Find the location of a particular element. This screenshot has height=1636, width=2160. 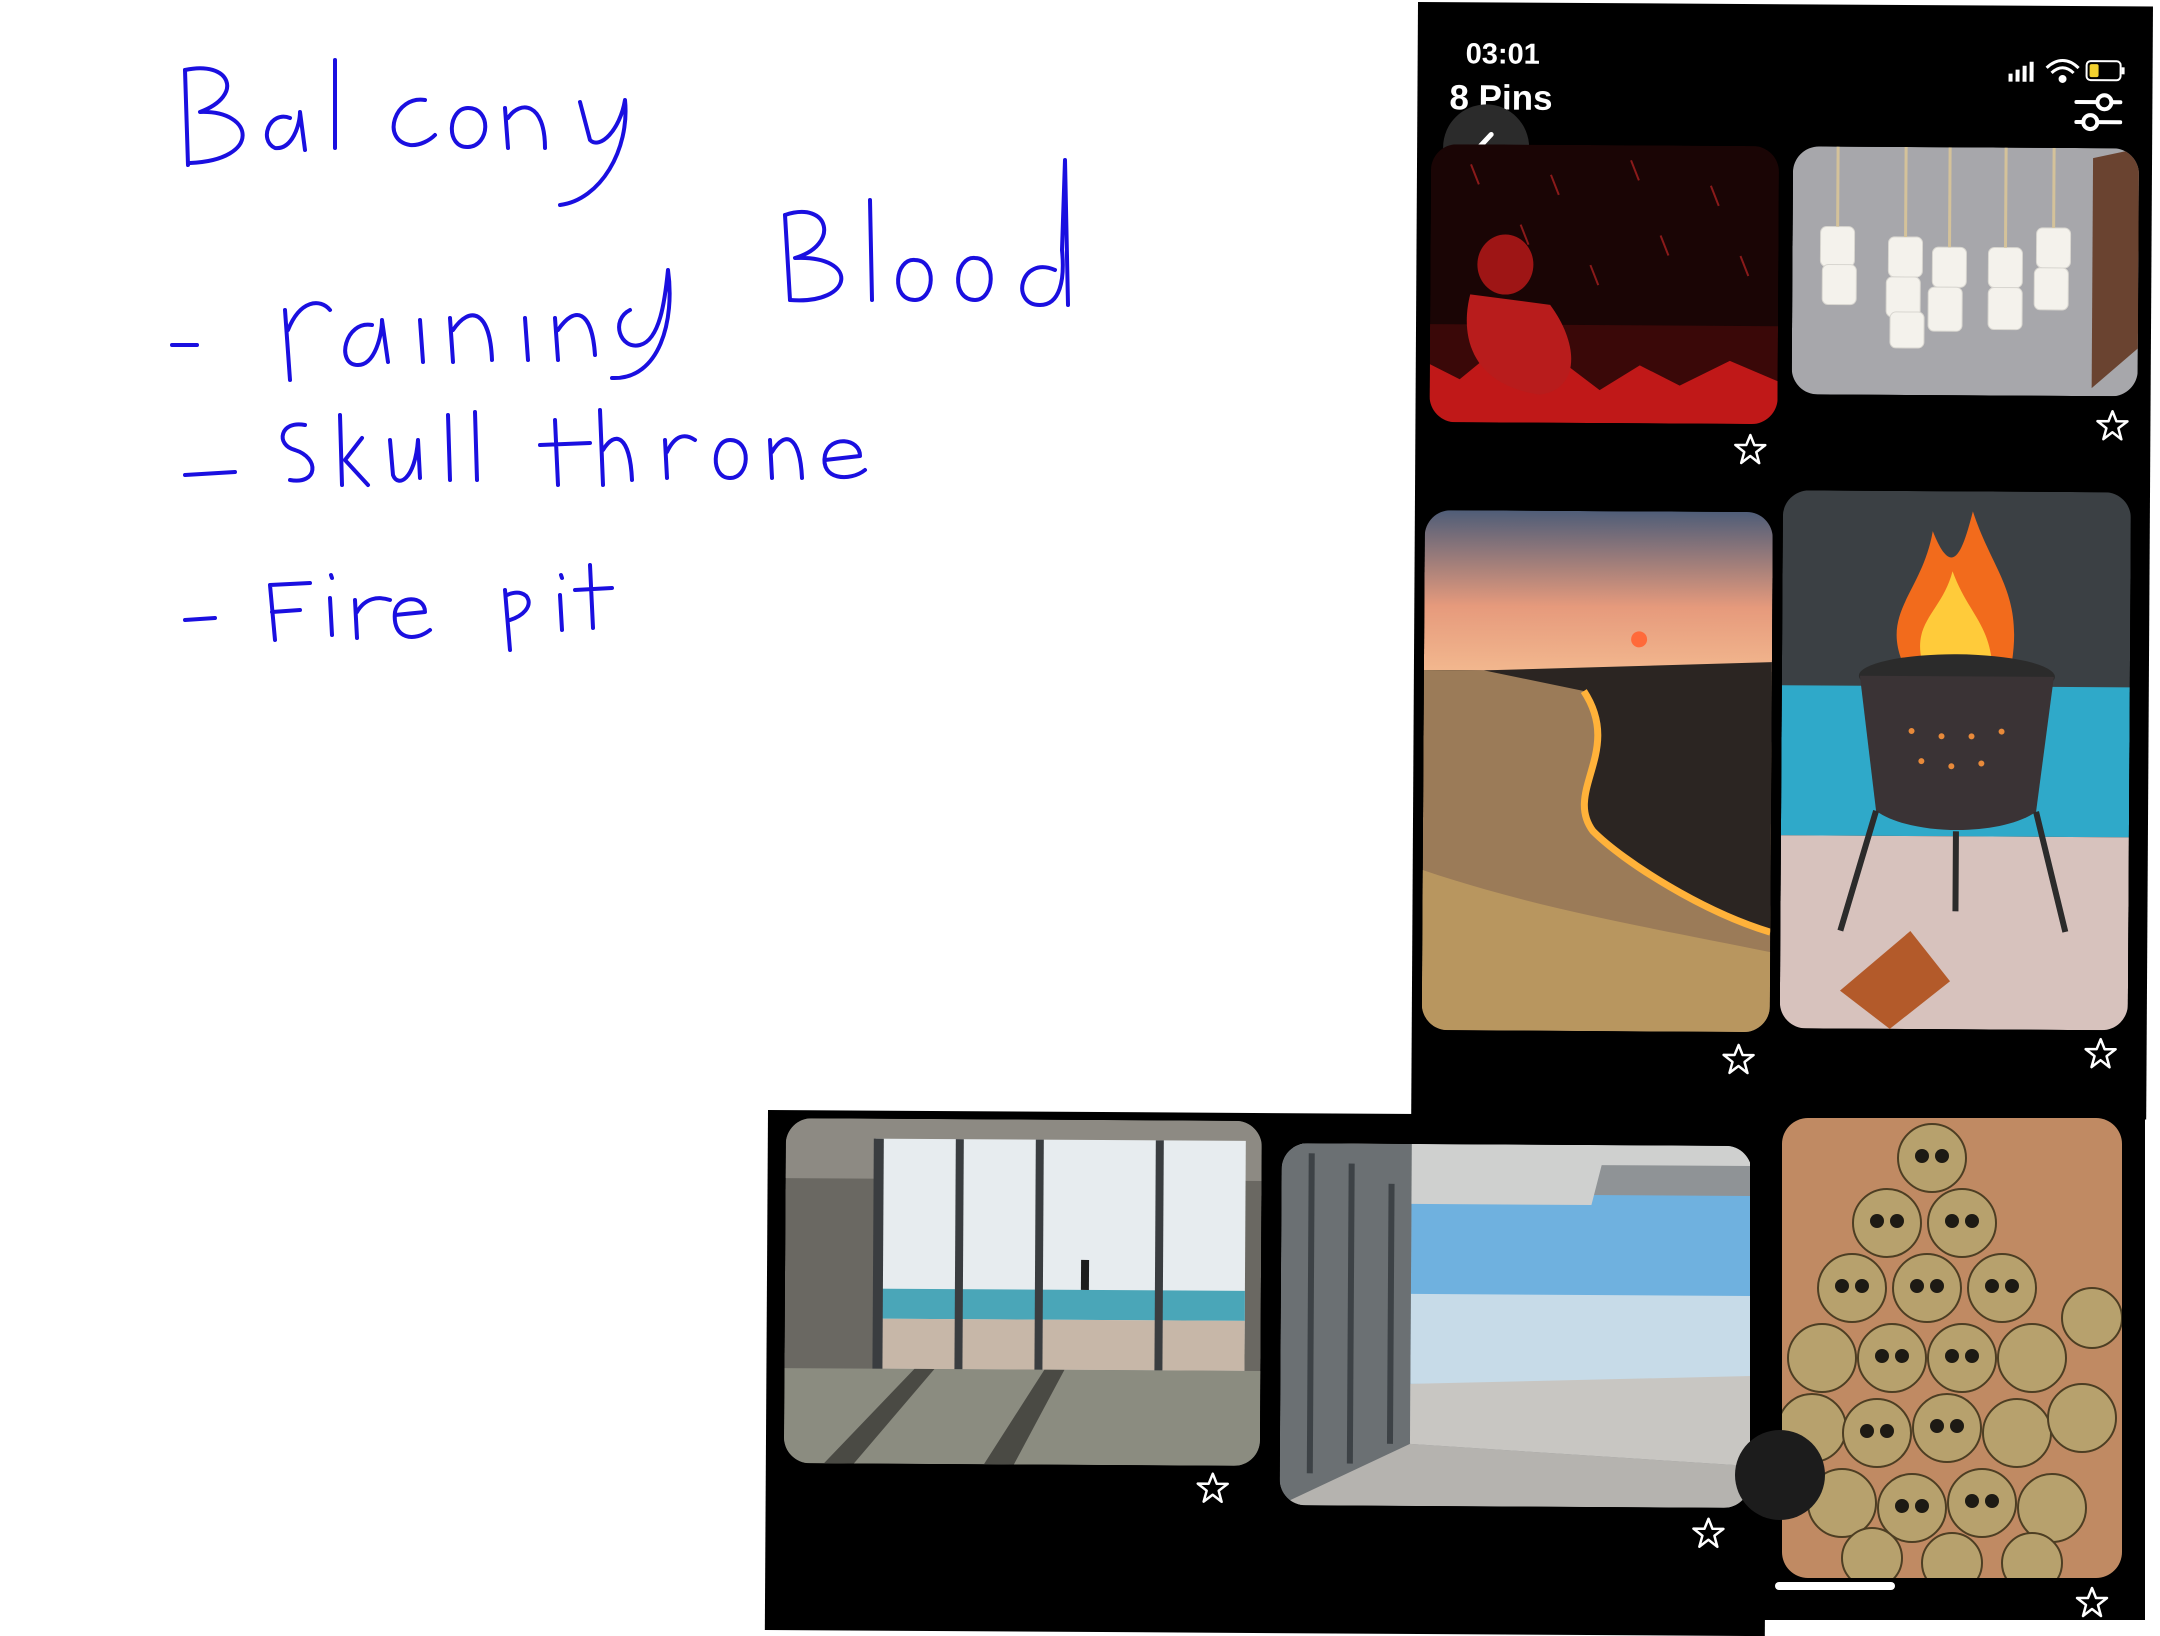

note-item-skull-throne is located at coordinates (525, 447).